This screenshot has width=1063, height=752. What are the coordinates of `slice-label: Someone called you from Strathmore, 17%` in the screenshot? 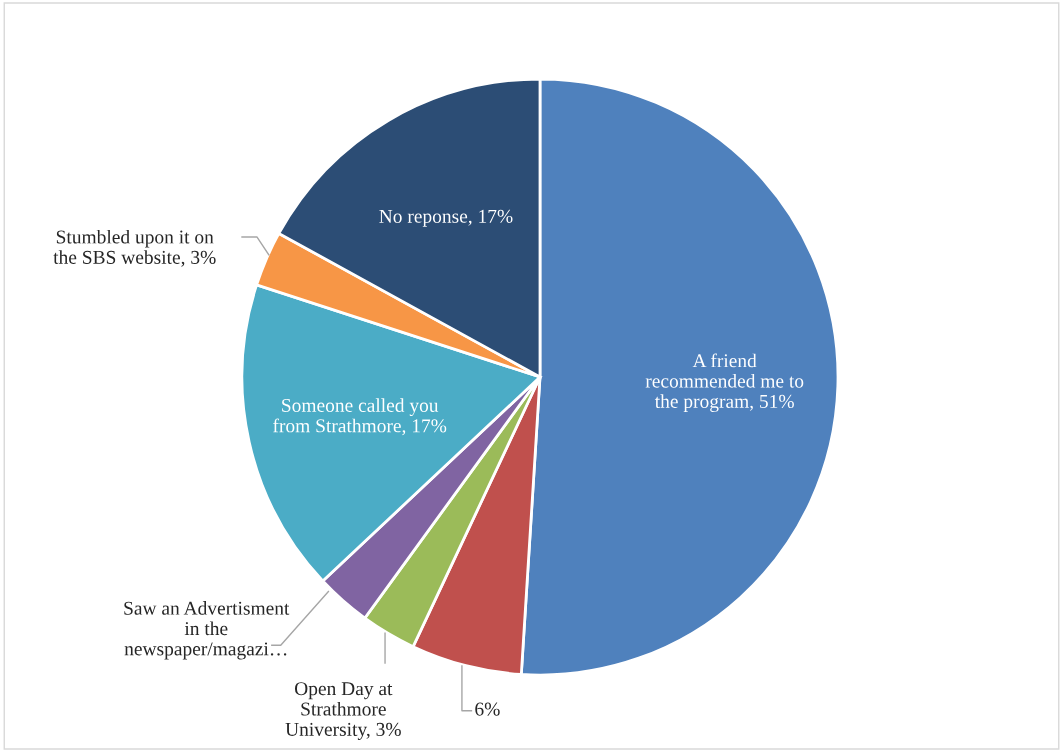 It's located at (360, 417).